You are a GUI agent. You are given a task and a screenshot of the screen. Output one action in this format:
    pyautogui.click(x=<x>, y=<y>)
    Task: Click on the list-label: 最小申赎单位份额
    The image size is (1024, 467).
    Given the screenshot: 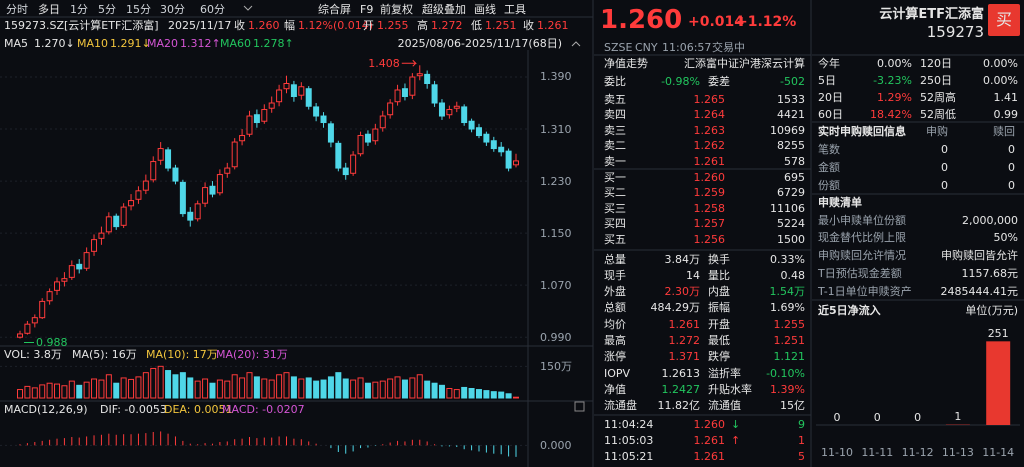 What is the action you would take?
    pyautogui.click(x=862, y=220)
    